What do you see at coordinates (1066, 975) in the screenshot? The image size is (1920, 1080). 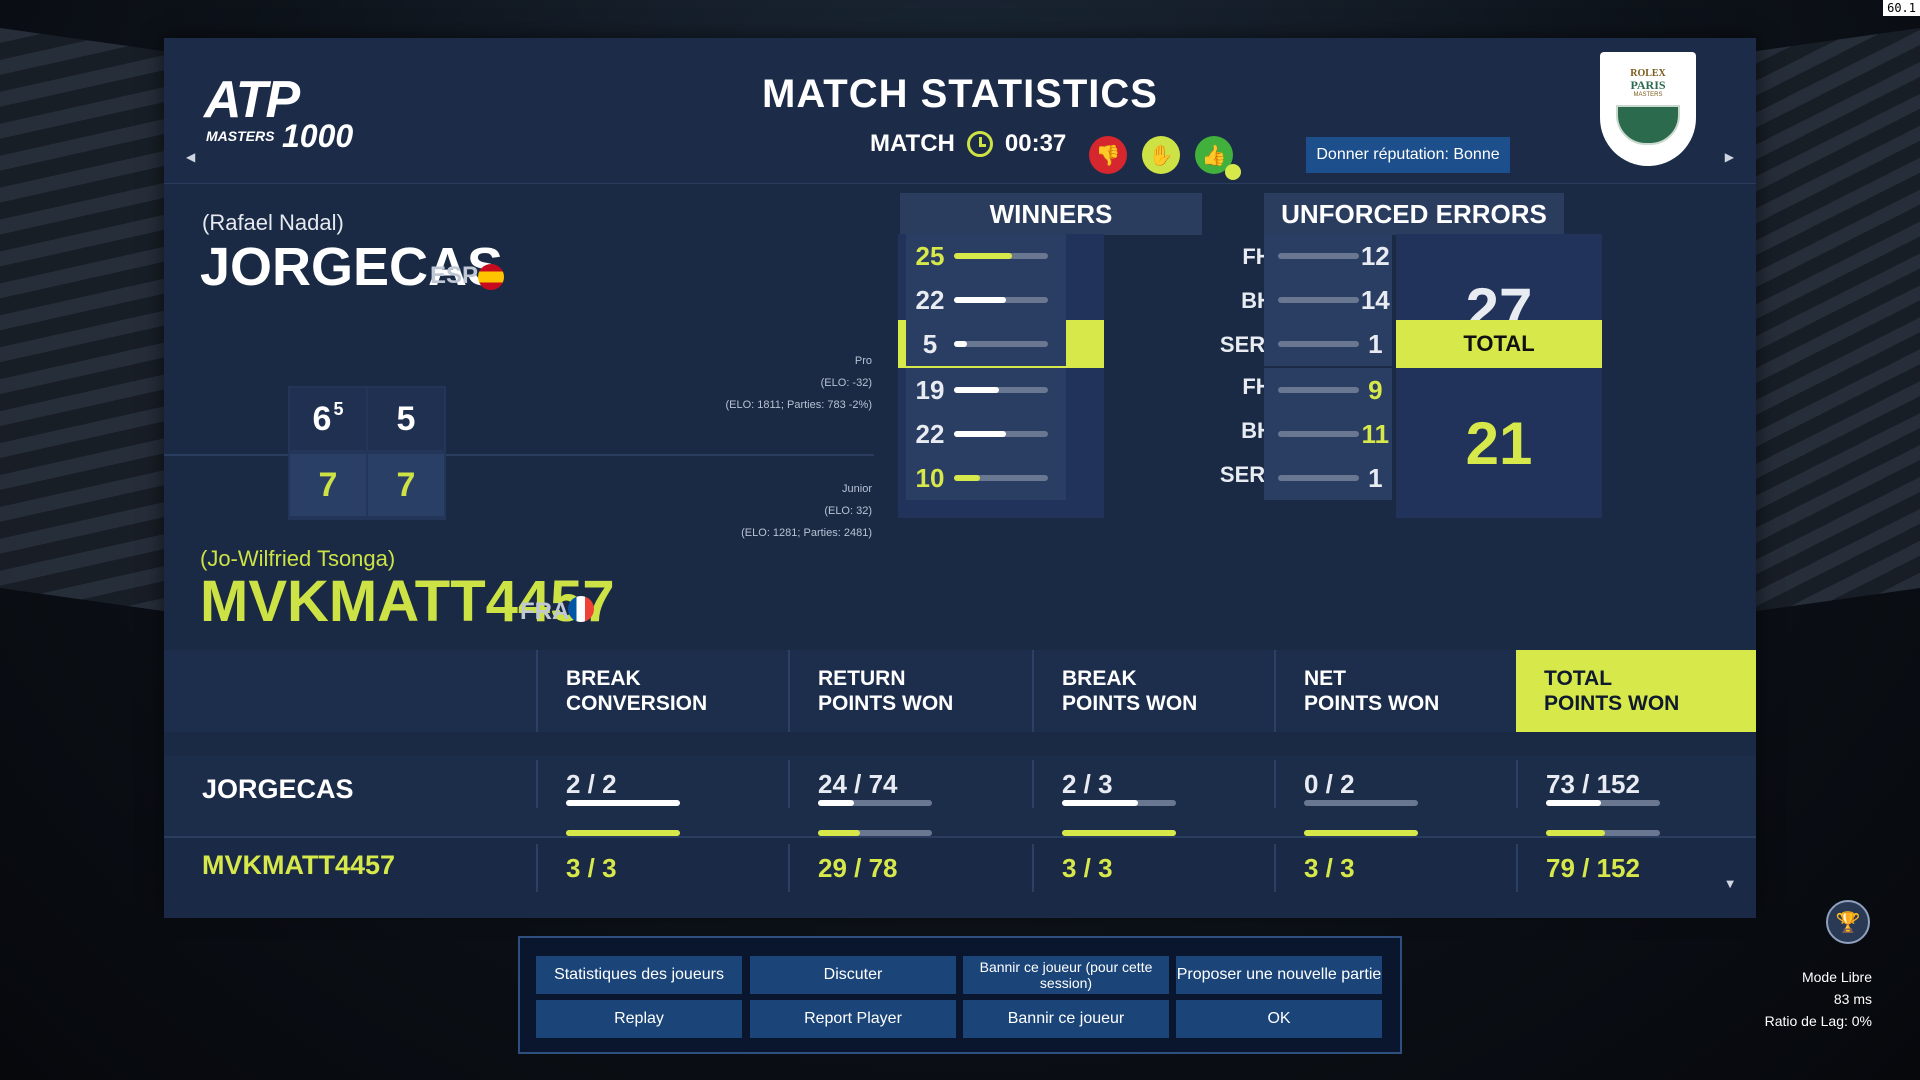 I see `ban-session-button: Bannir ce joueur (pour cette session)` at bounding box center [1066, 975].